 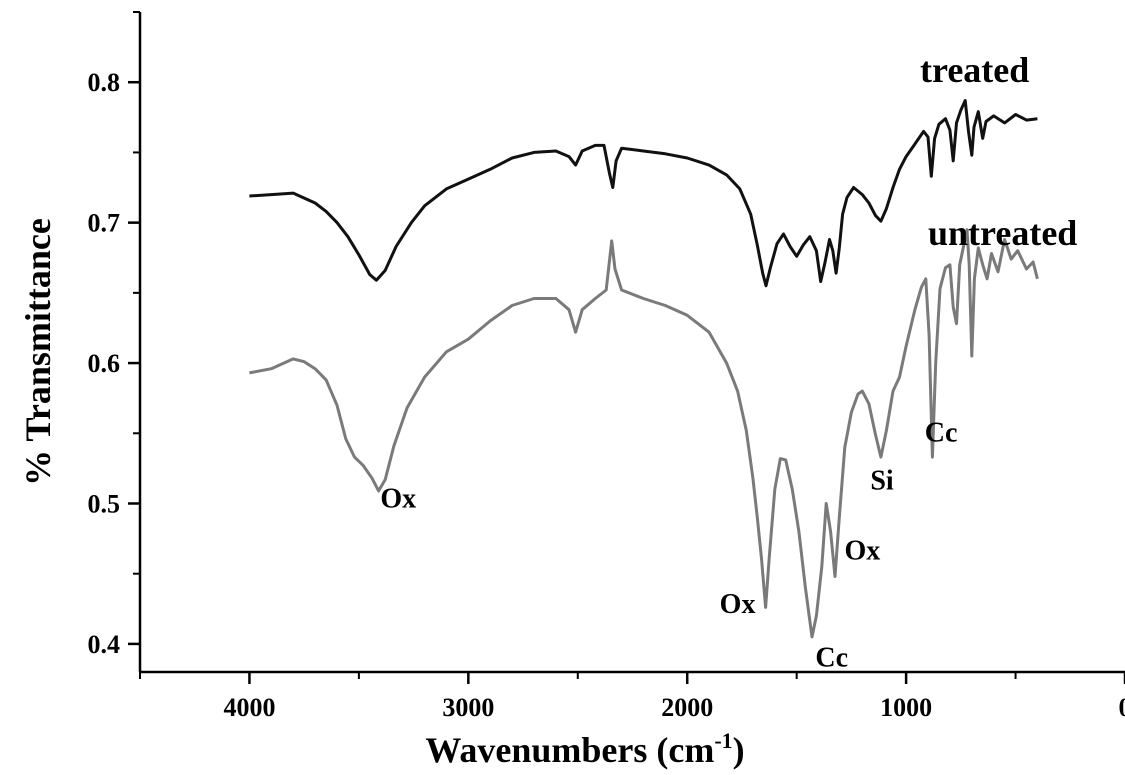 What do you see at coordinates (104, 82) in the screenshot?
I see `y-tick-label: 0.8` at bounding box center [104, 82].